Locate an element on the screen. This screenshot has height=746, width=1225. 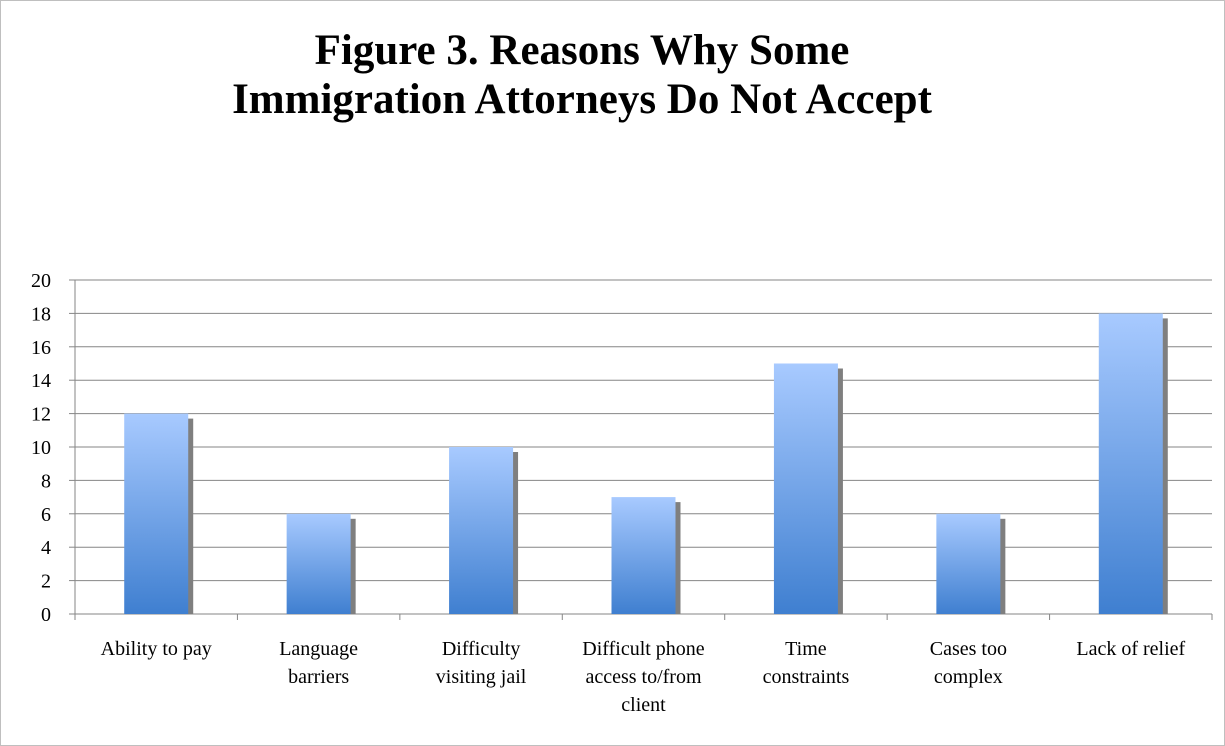
x-category-label: Time constraints is located at coordinates (806, 663).